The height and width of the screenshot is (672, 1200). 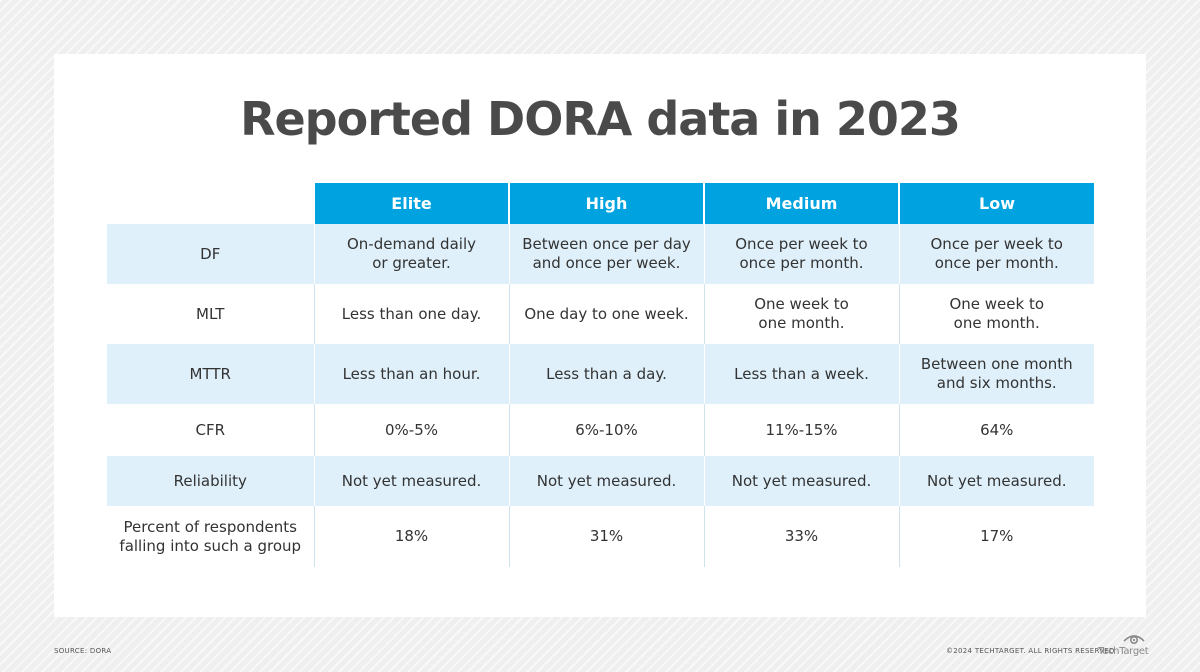 I want to click on row-label: MLT, so click(x=210, y=313).